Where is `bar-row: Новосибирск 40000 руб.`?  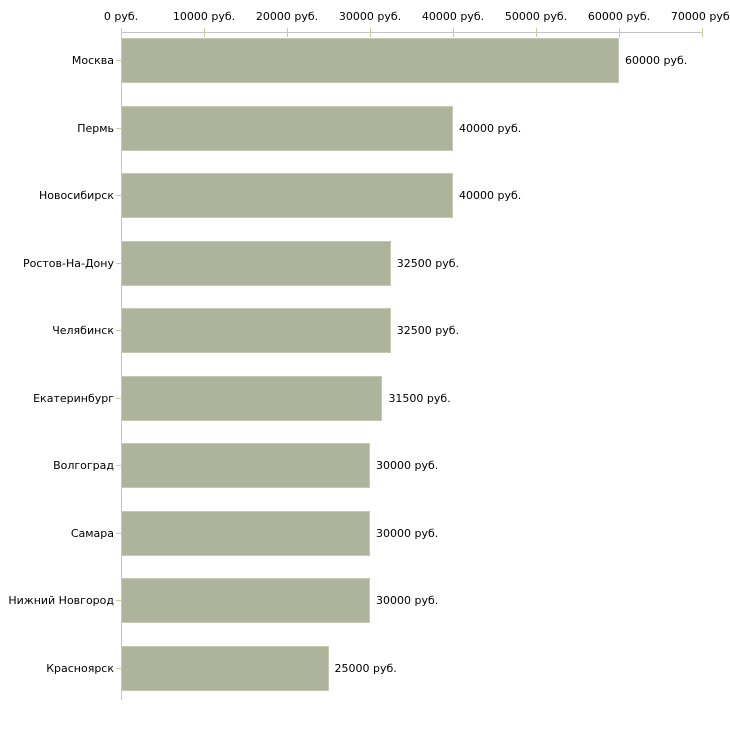
bar-row: Новосибирск 40000 руб. is located at coordinates (365, 202).